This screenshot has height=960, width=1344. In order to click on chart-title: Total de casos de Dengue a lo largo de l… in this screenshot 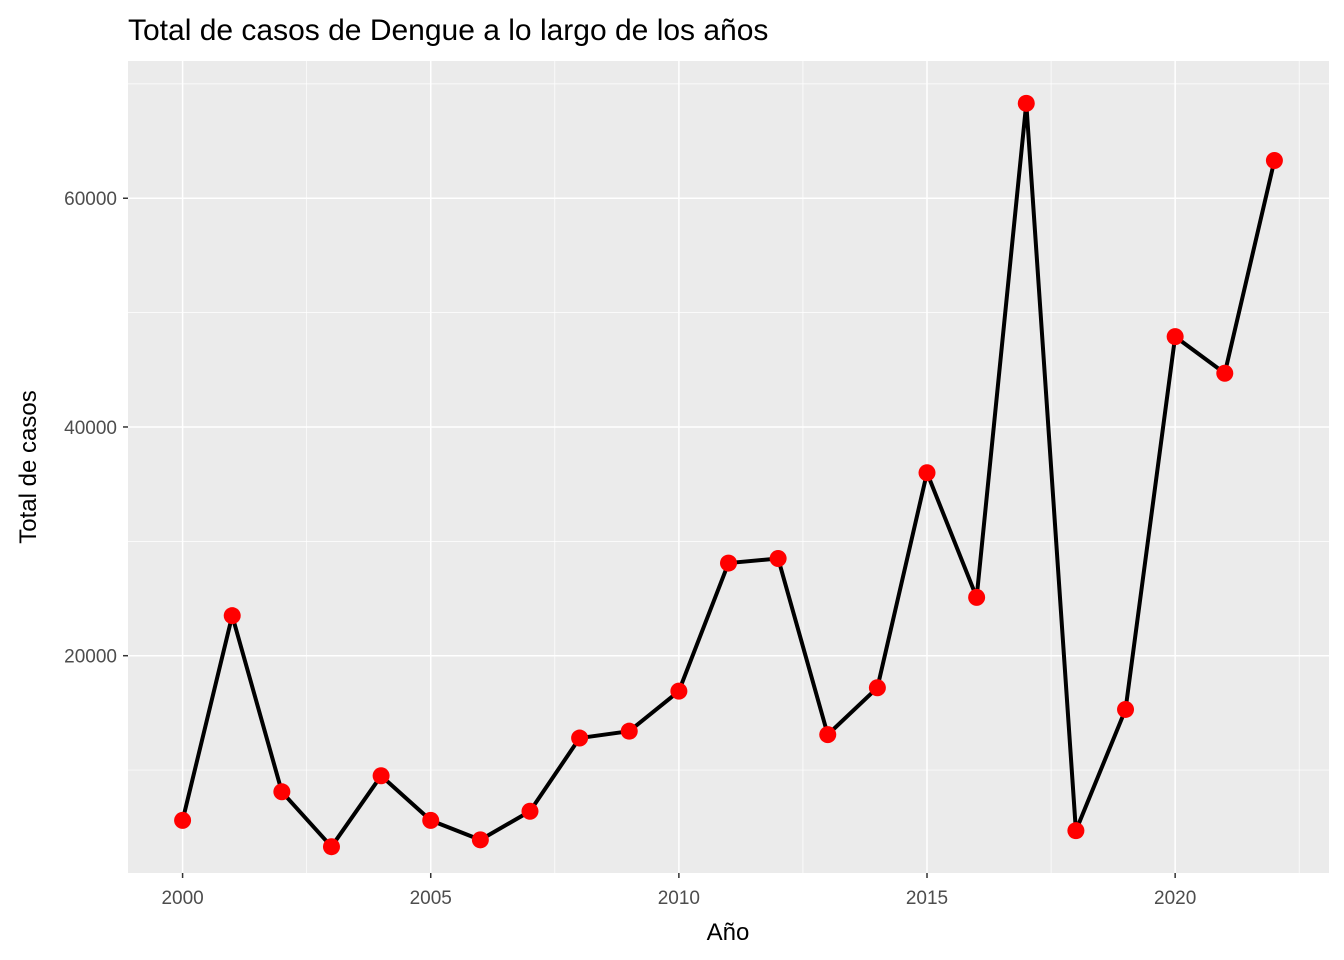, I will do `click(448, 30)`.